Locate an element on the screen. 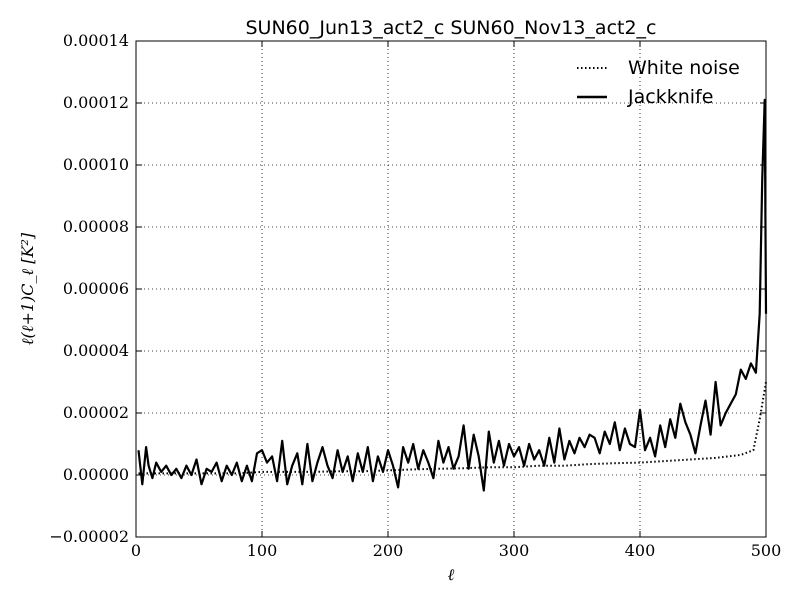 This screenshot has width=800, height=600. x-tick-label: 300 is located at coordinates (514, 550).